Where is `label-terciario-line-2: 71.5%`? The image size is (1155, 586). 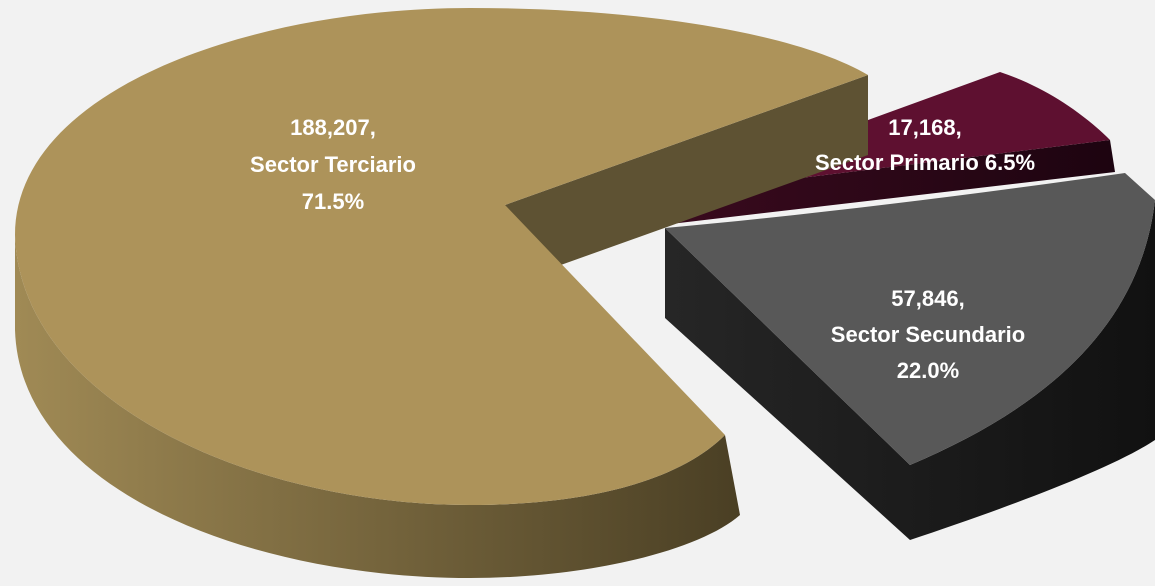 label-terciario-line-2: 71.5% is located at coordinates (333, 201).